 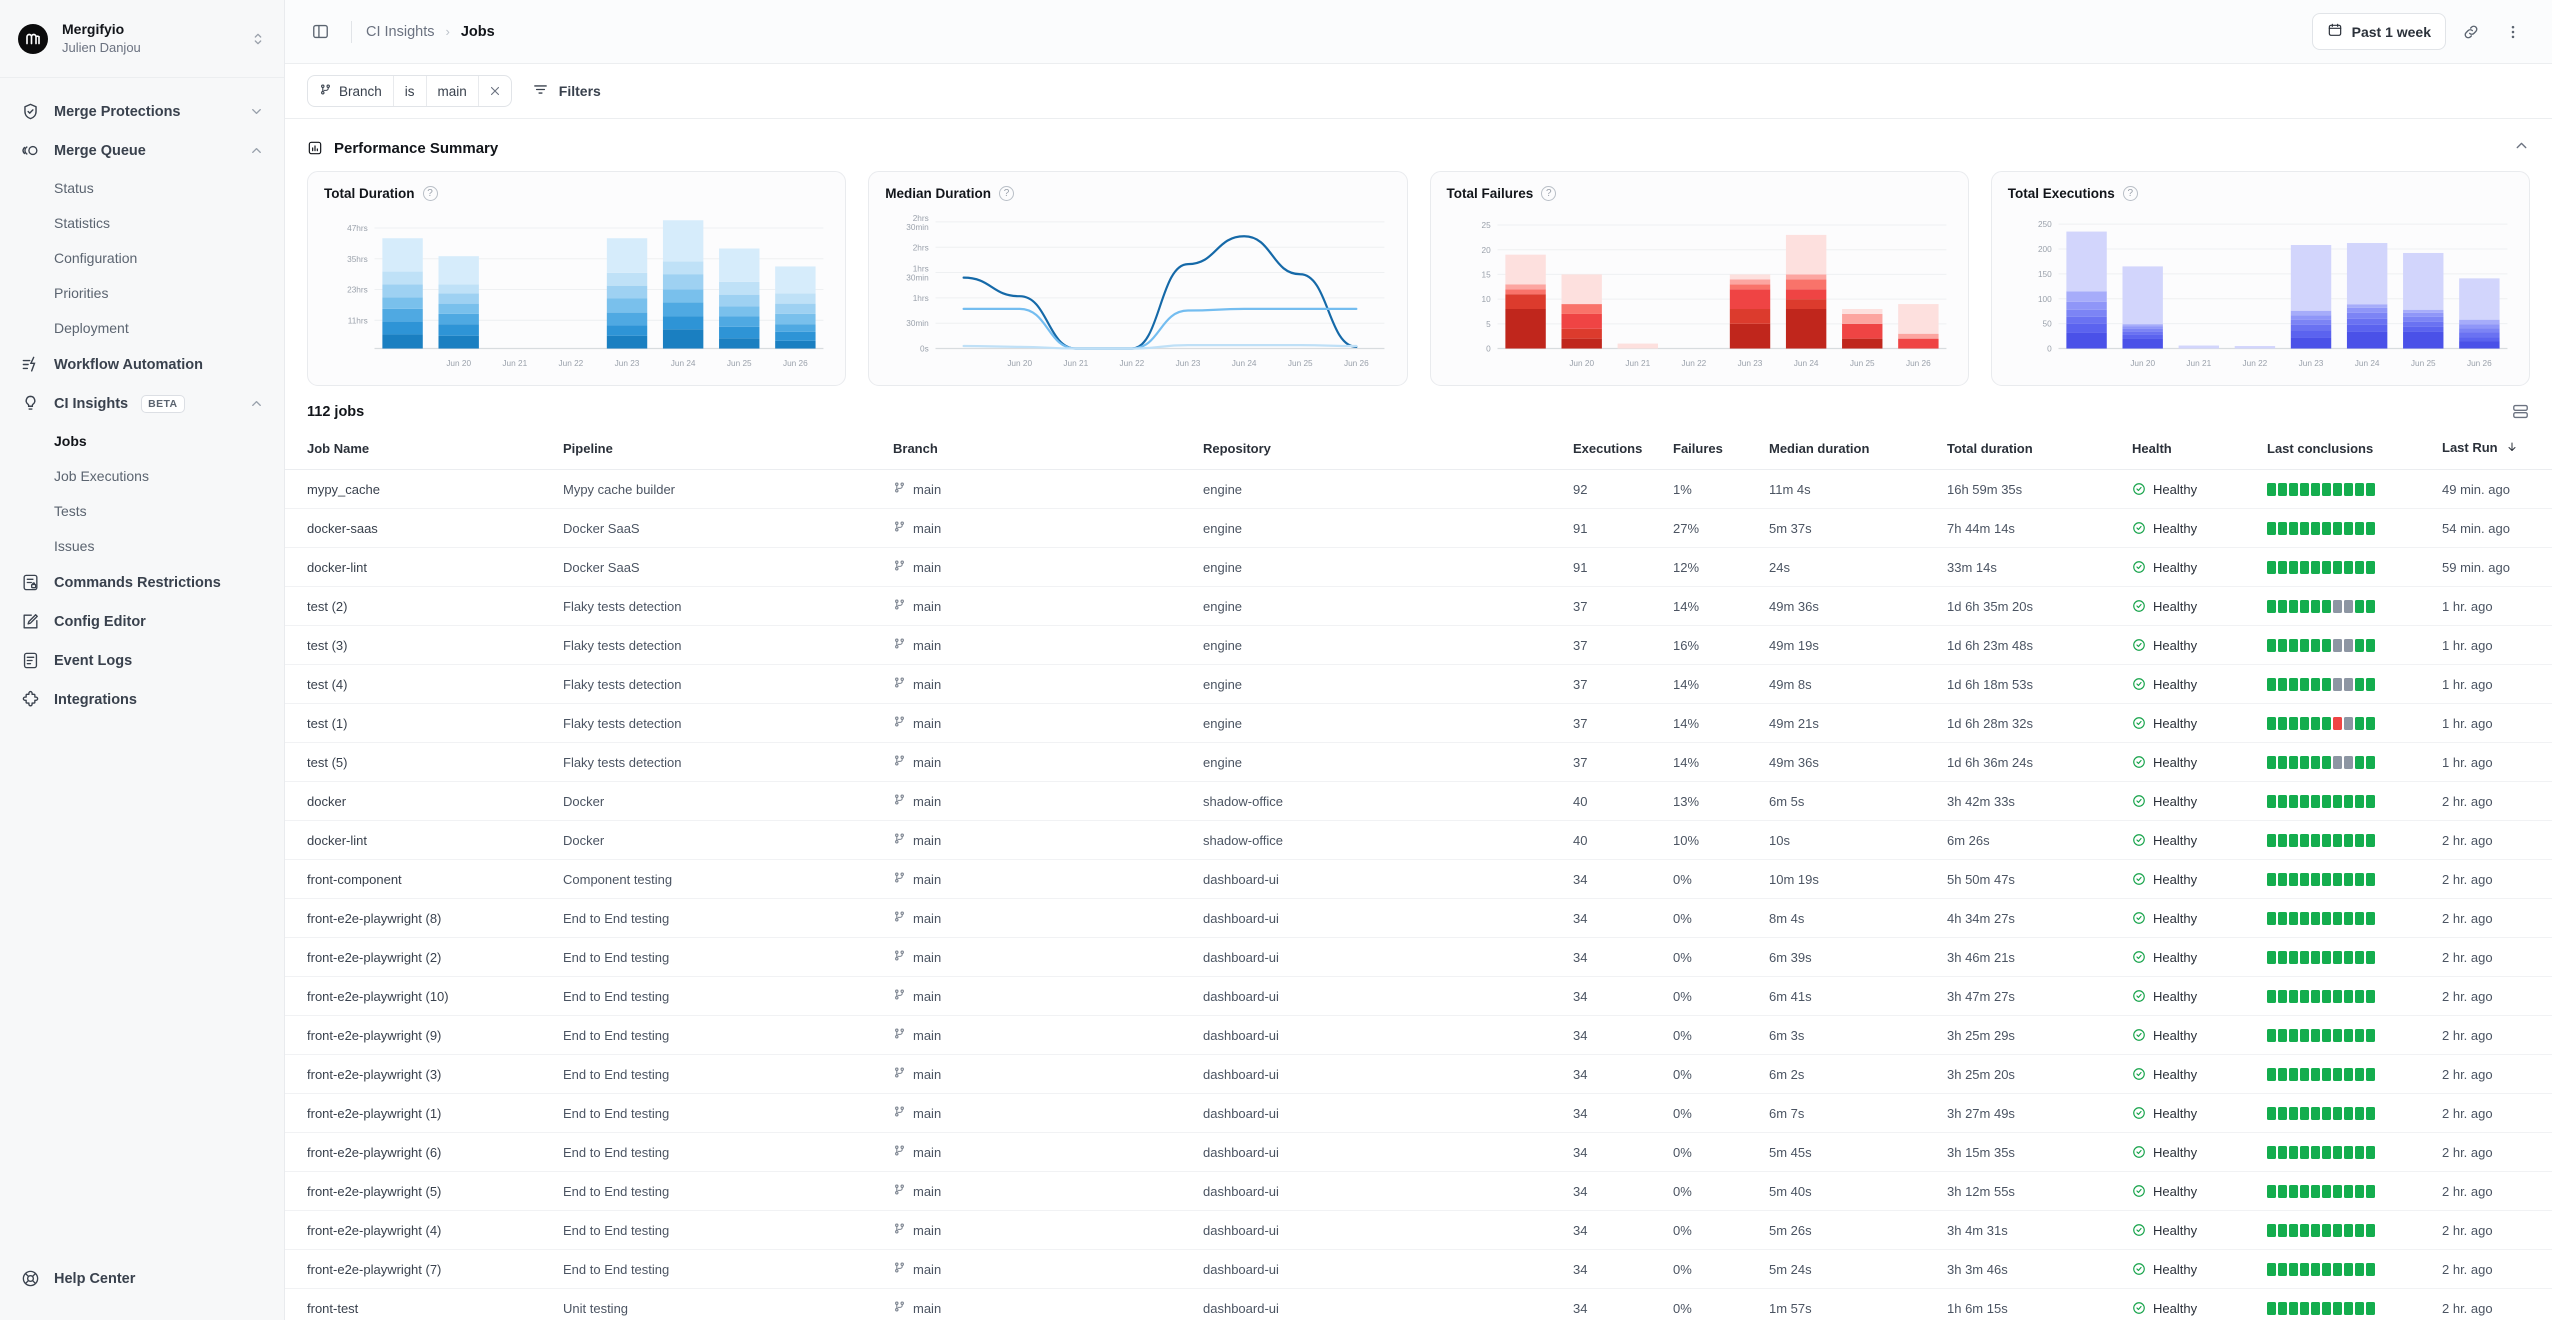 What do you see at coordinates (420, 450) in the screenshot?
I see `column-header-job-name: Job Name` at bounding box center [420, 450].